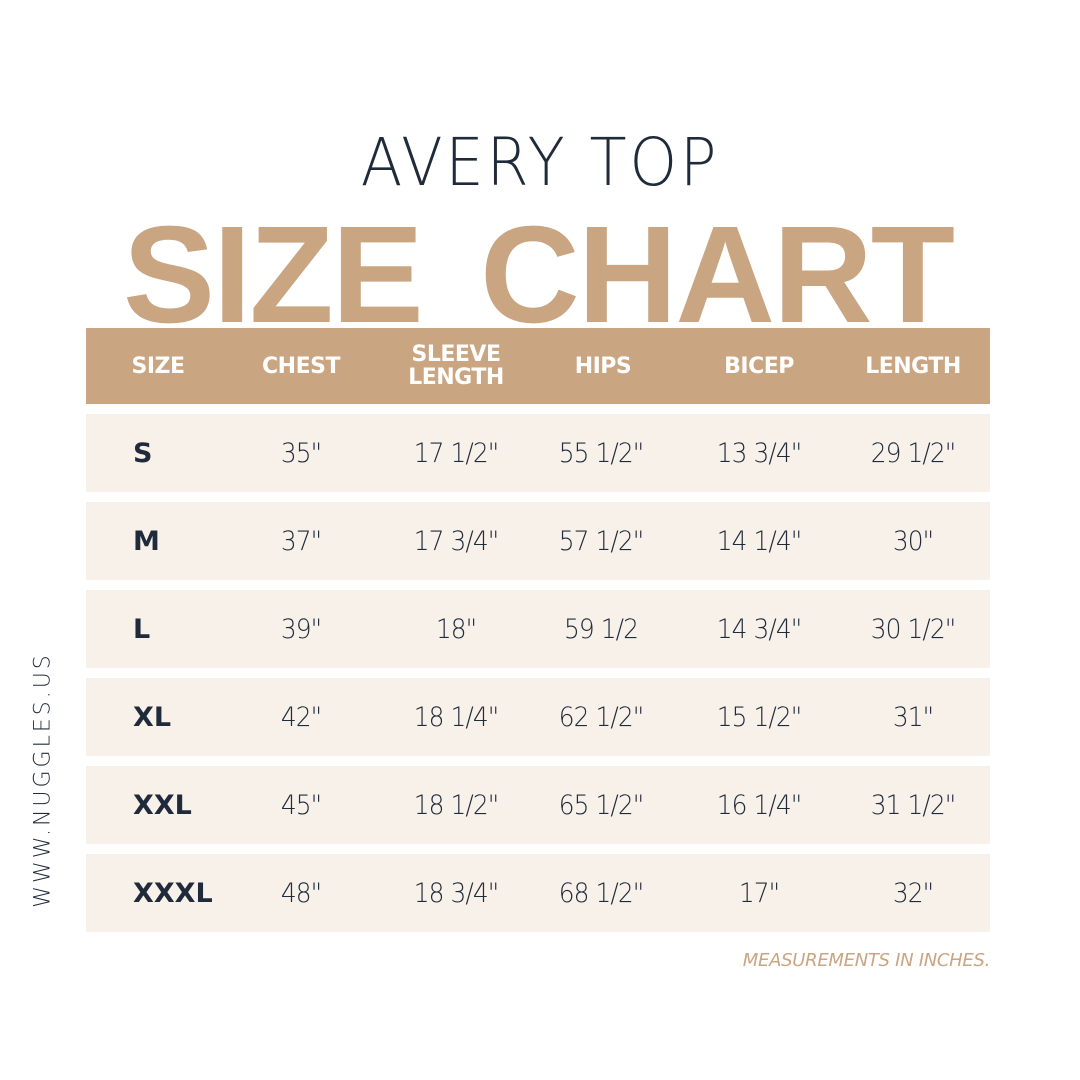 Image resolution: width=1080 pixels, height=1080 pixels. I want to click on size-cell: L, so click(142, 629).